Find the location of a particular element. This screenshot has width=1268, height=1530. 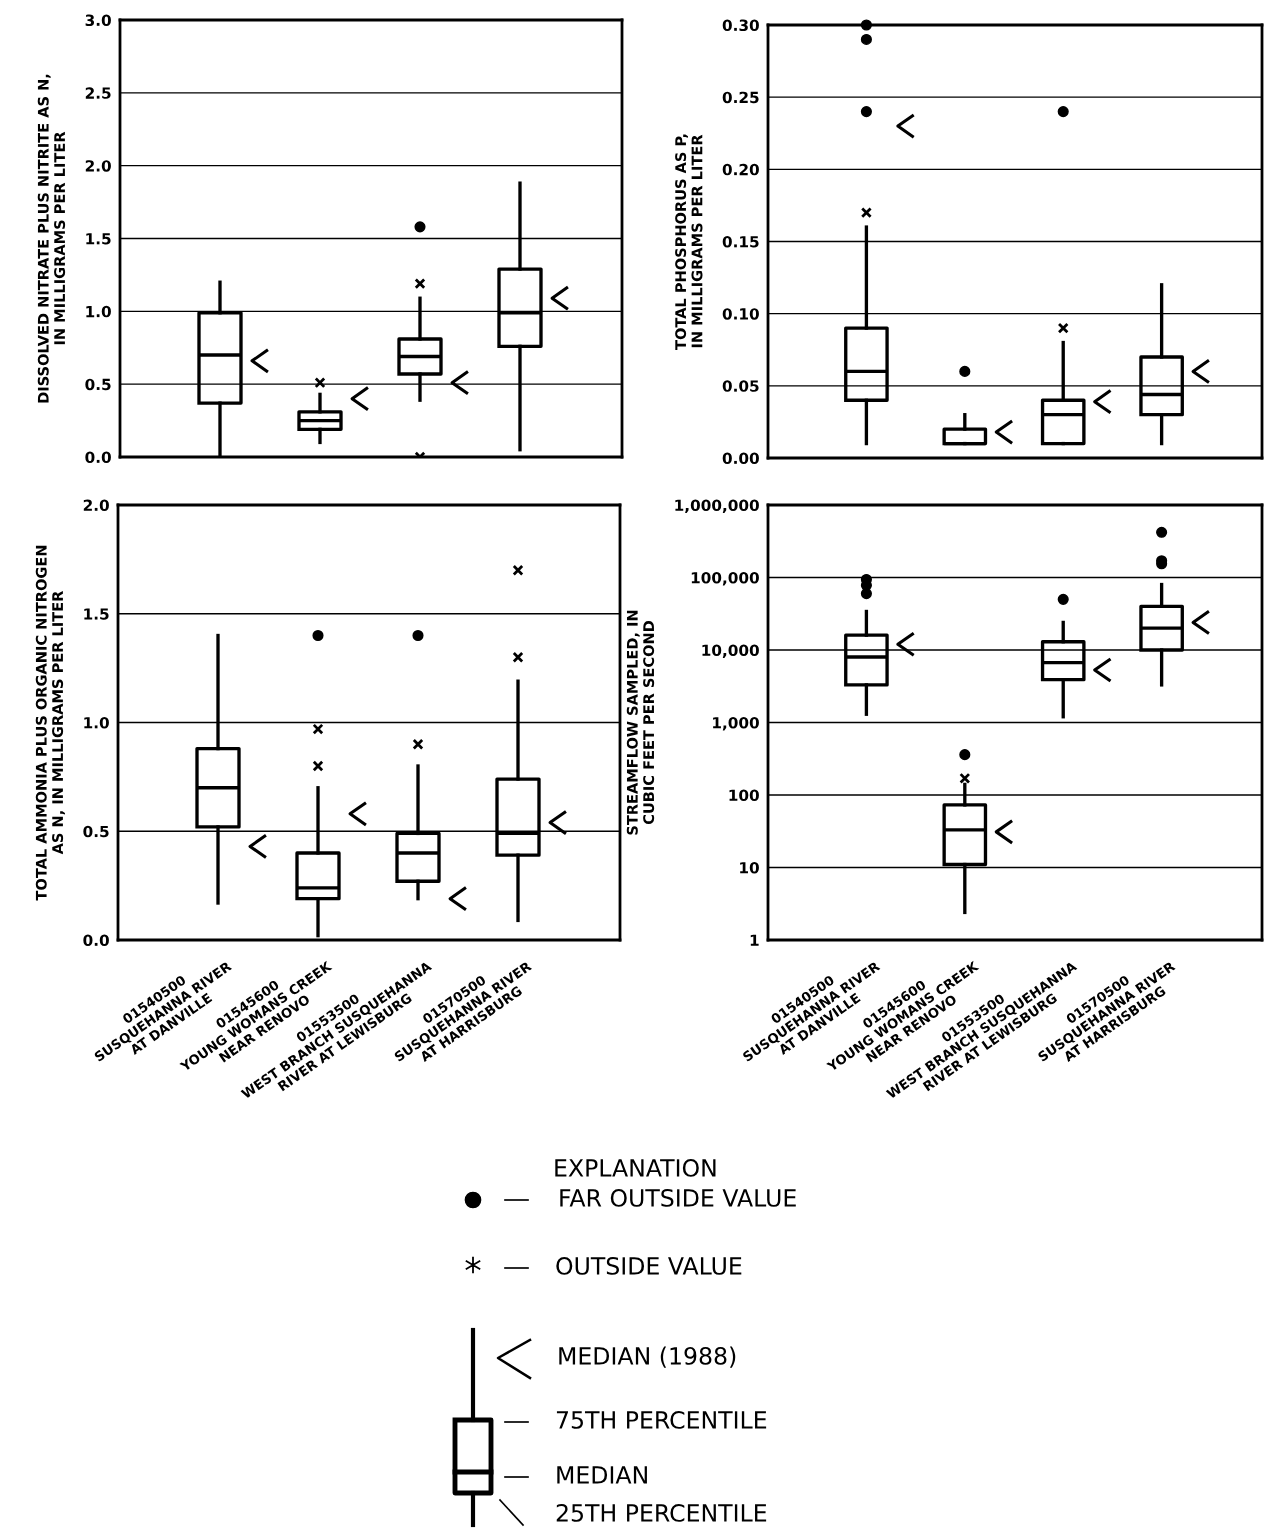

y-tick-label: 1,000,000 is located at coordinates (717, 506).